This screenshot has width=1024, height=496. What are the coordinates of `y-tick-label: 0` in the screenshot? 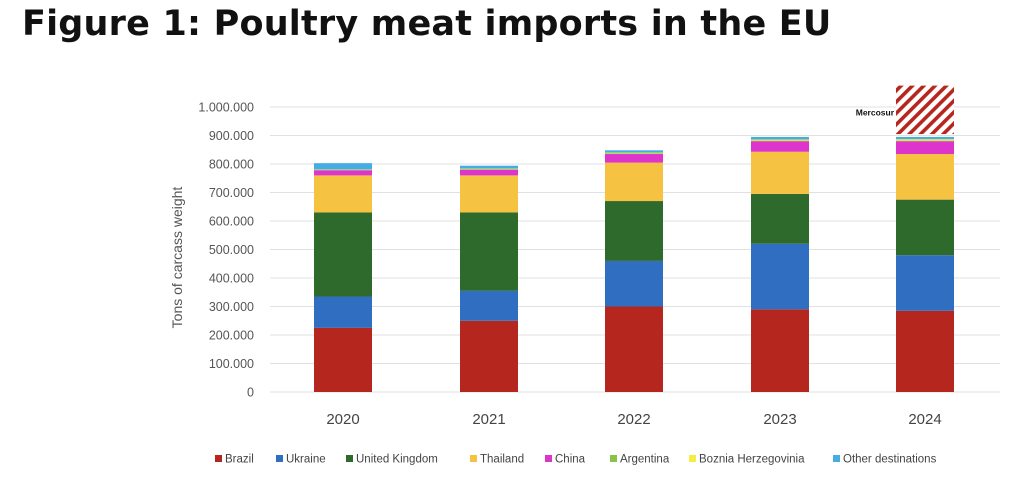 It's located at (250, 393).